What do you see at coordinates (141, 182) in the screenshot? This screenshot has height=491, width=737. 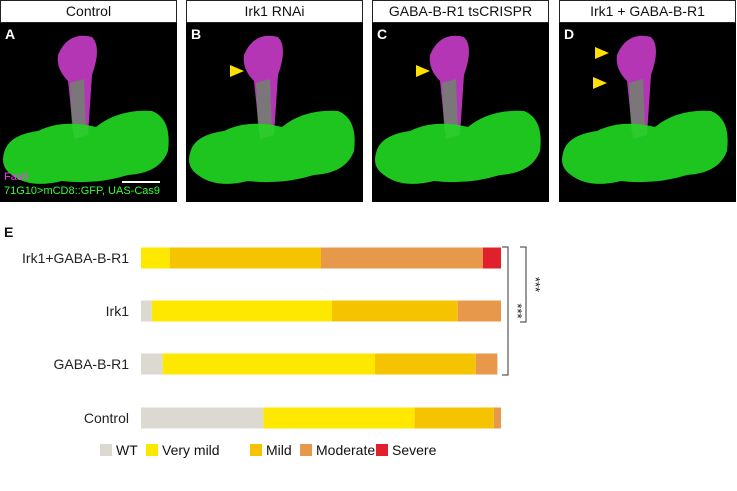 I see `scale-bar` at bounding box center [141, 182].